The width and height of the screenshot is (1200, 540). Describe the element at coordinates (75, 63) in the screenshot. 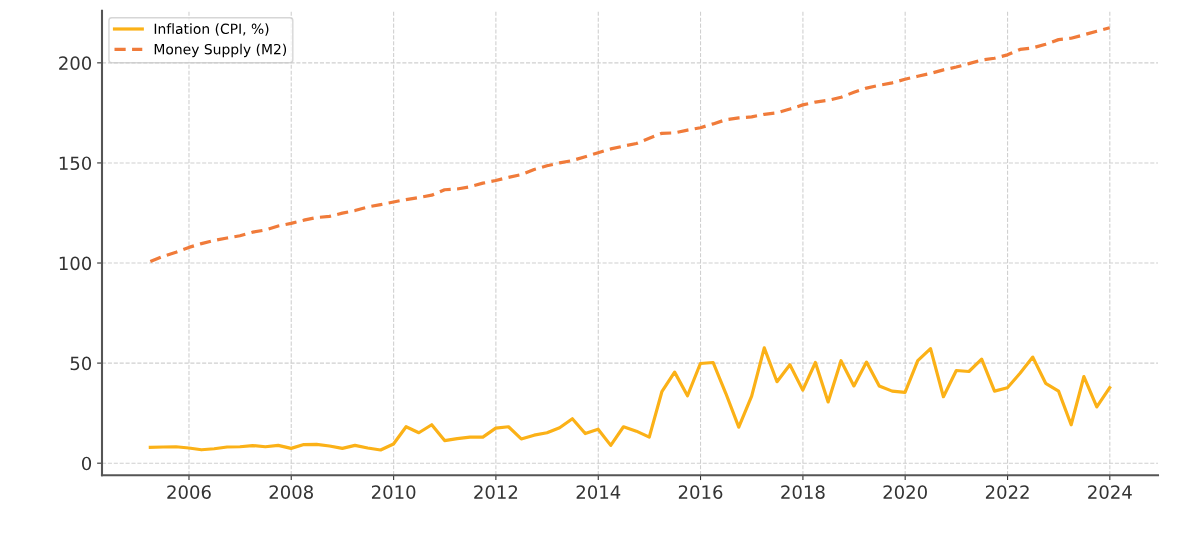

I see `y-tick-label: 200` at that location.